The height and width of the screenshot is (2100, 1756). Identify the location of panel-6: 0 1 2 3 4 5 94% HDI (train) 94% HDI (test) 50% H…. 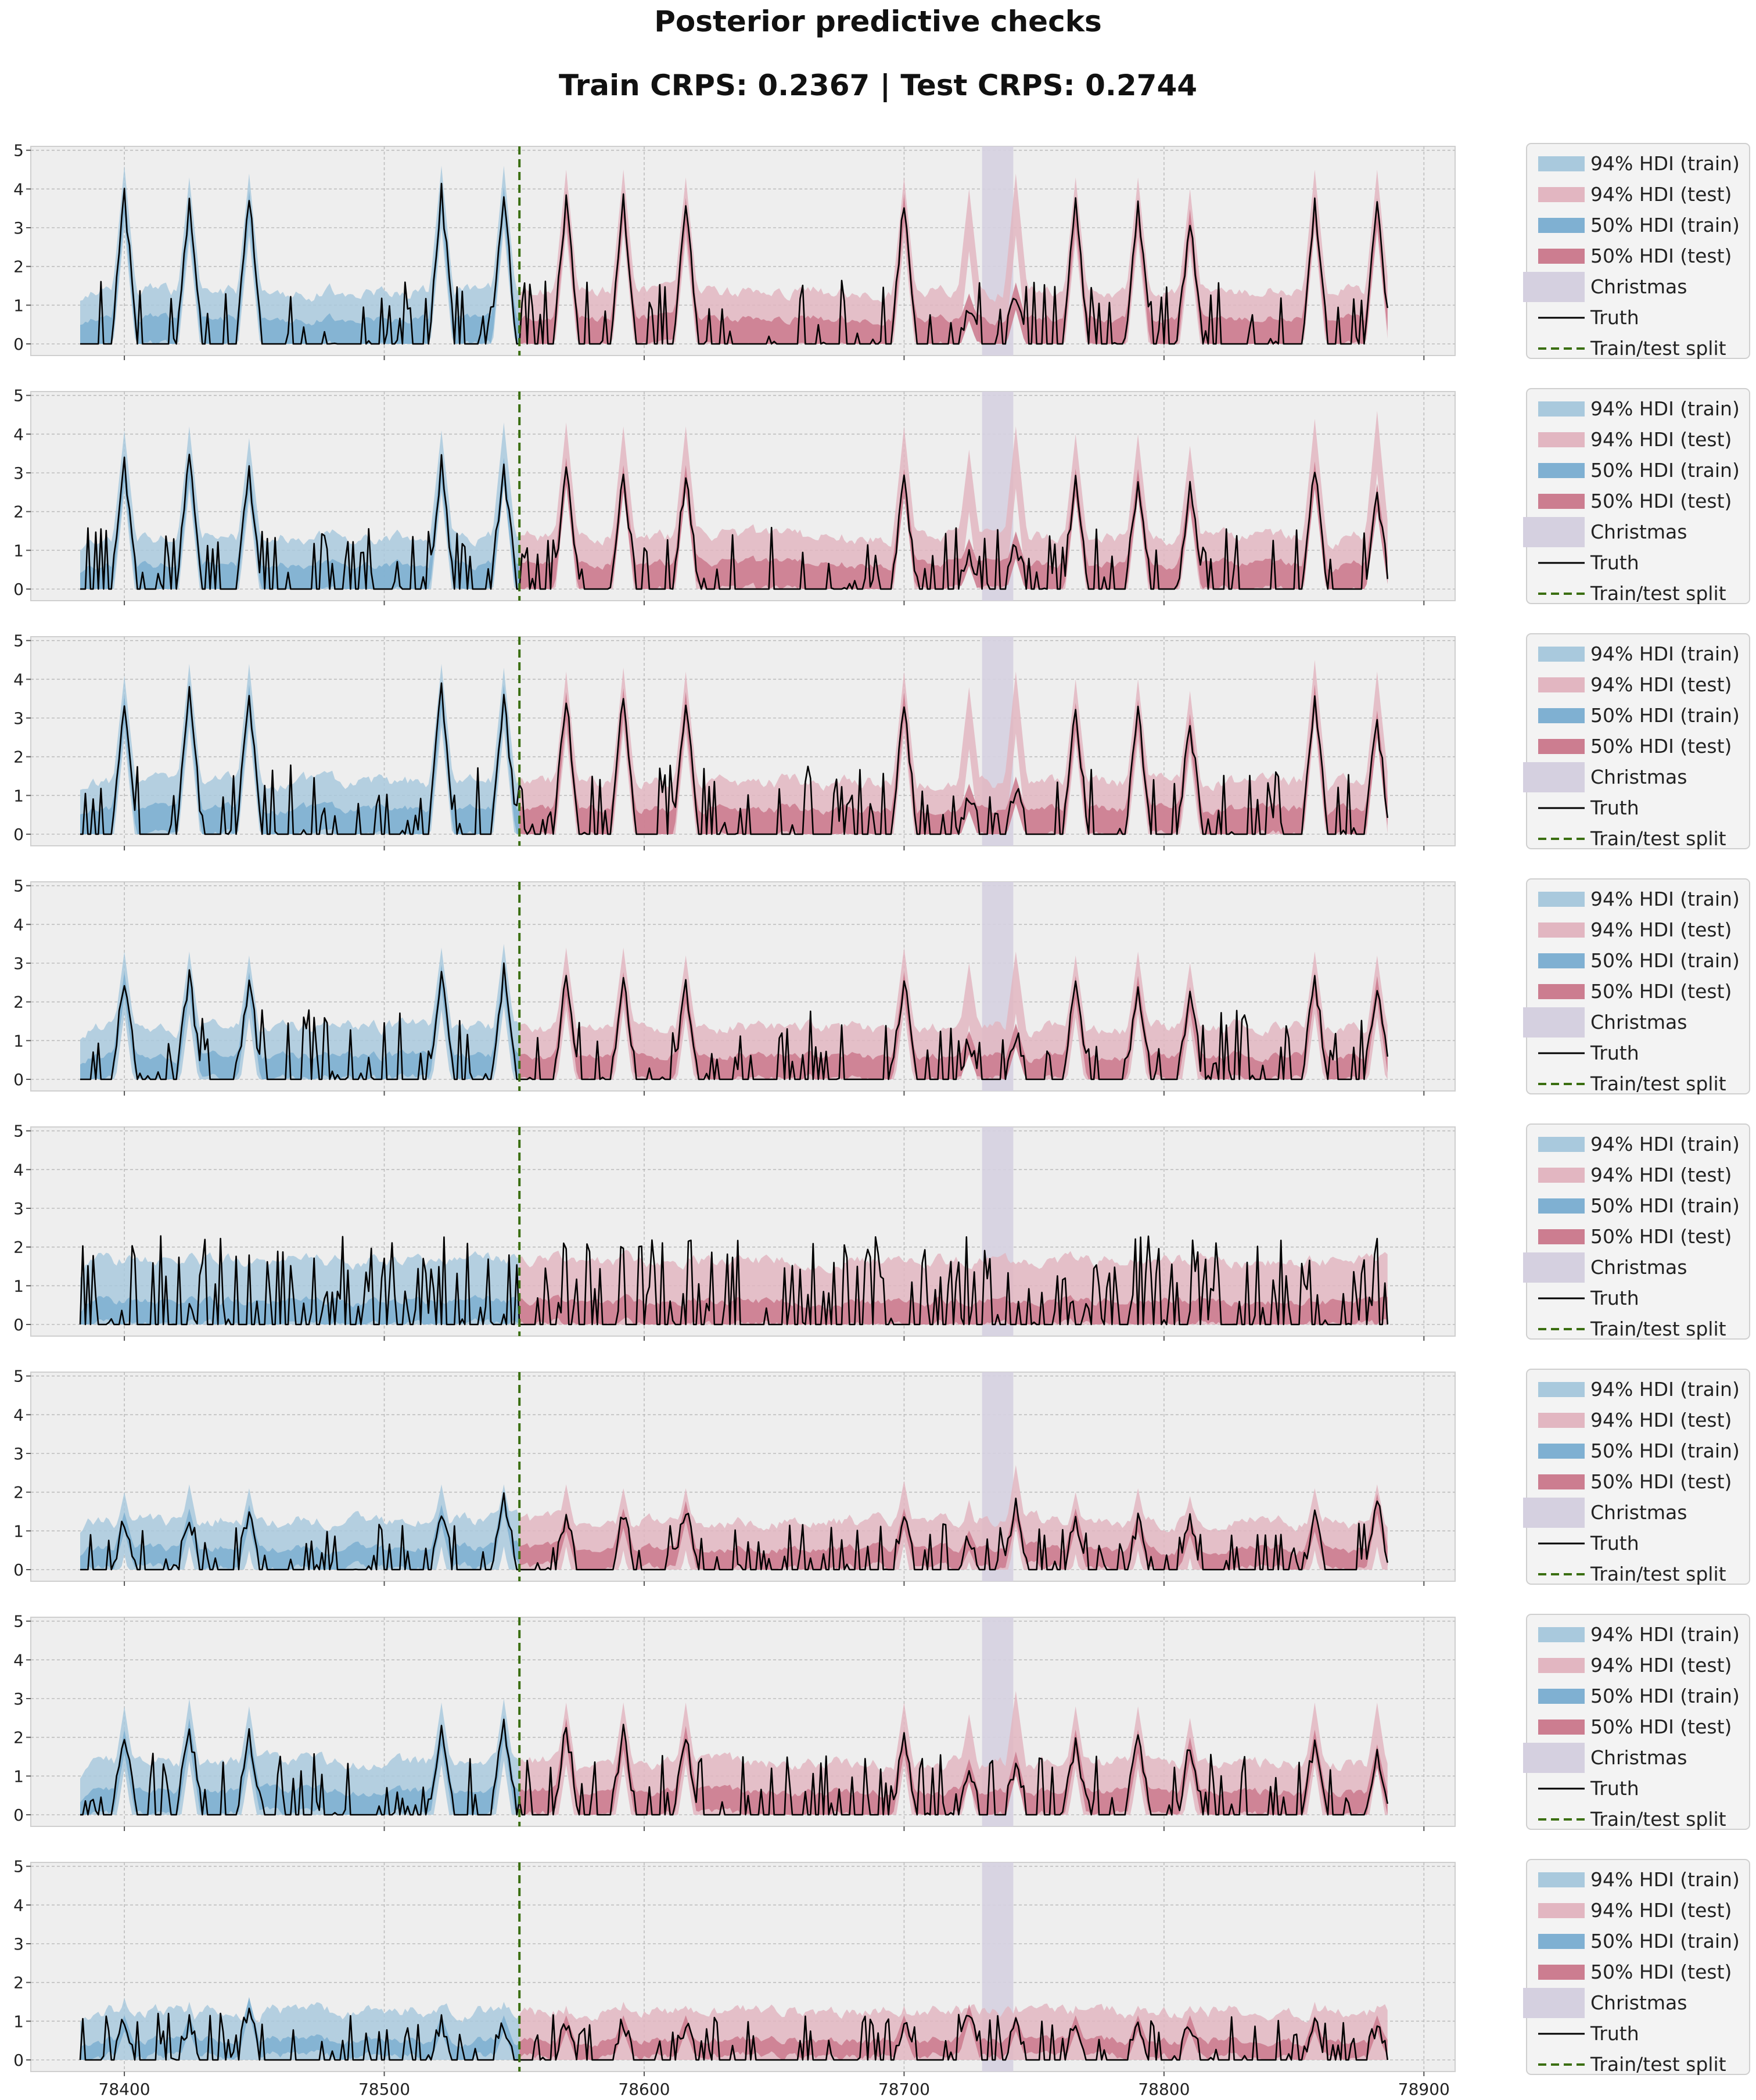
(881, 1476).